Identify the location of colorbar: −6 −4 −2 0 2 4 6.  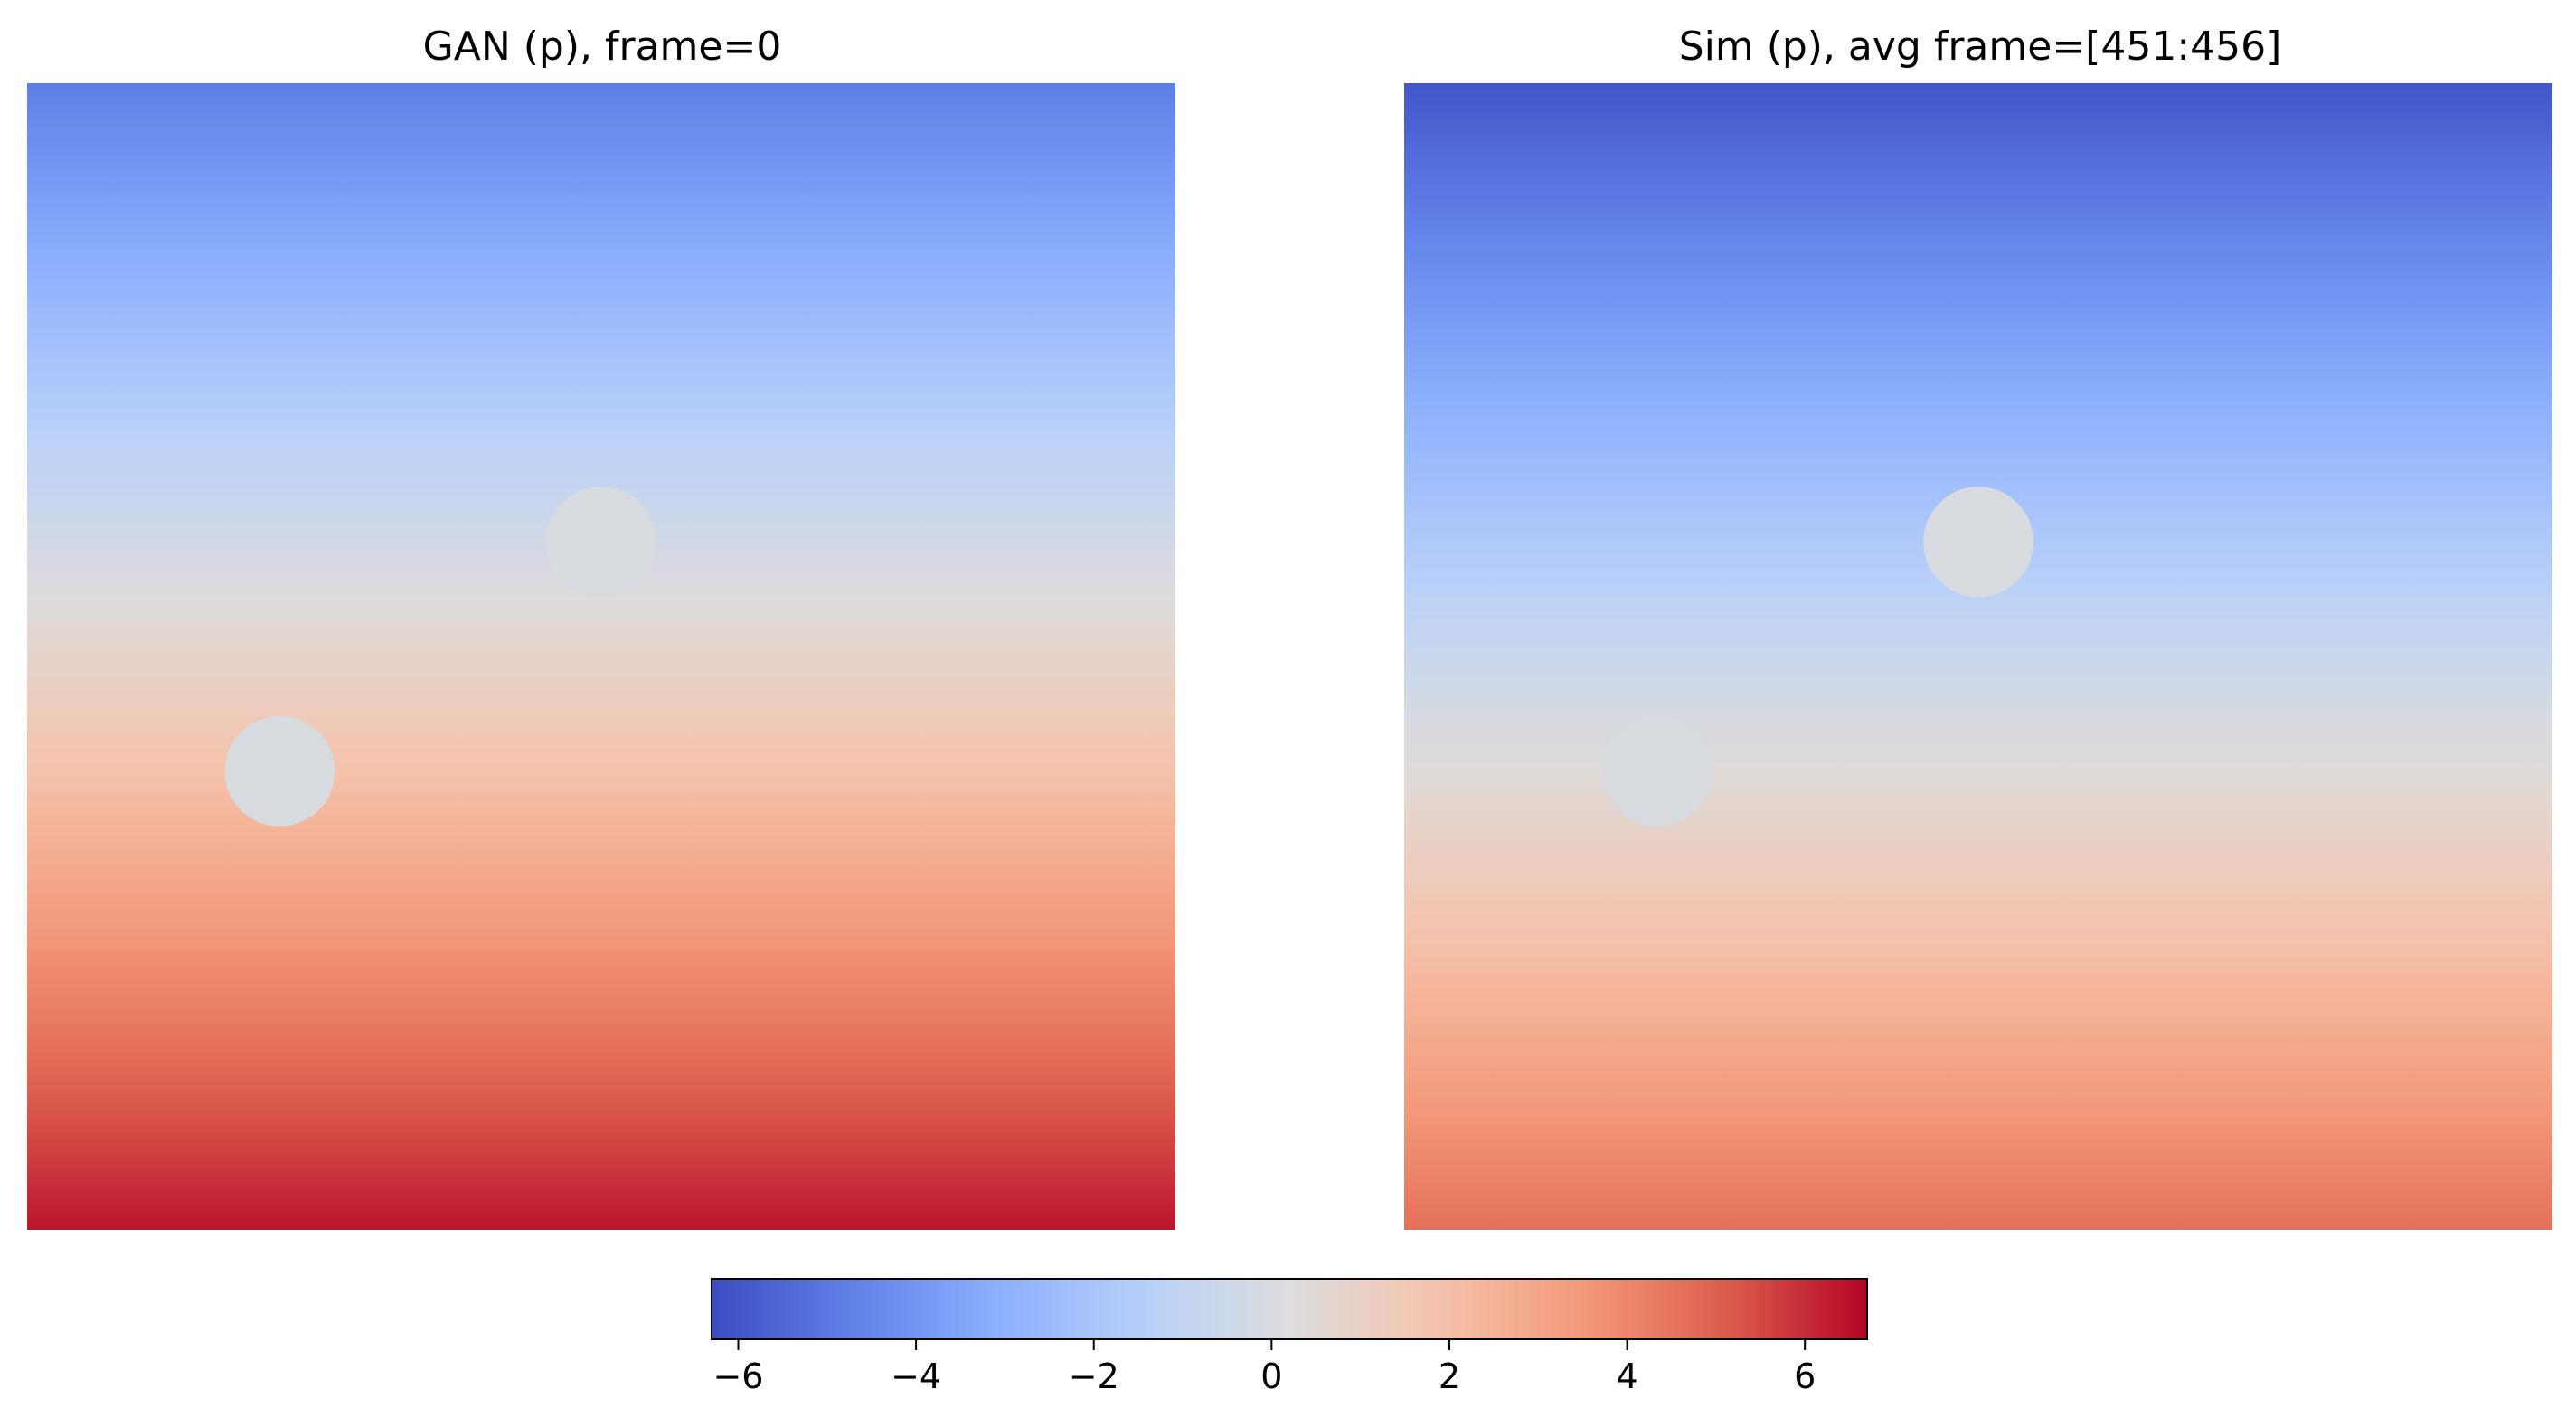
(1289, 1337).